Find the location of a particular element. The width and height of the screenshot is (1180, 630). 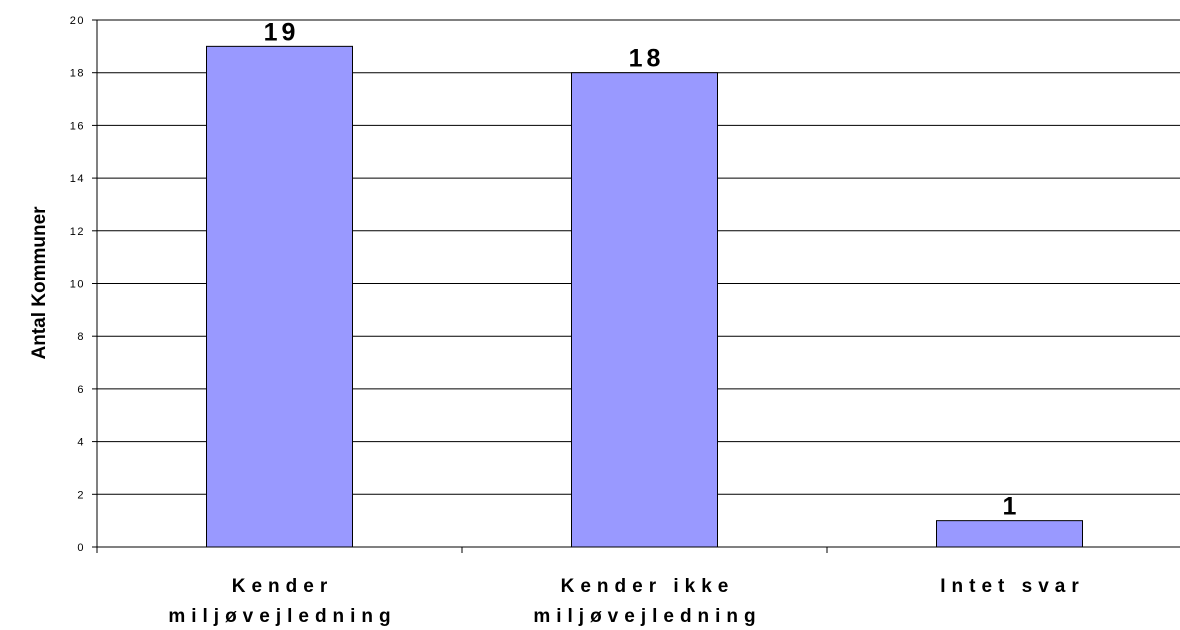

y-tick-label: 12 is located at coordinates (77, 232).